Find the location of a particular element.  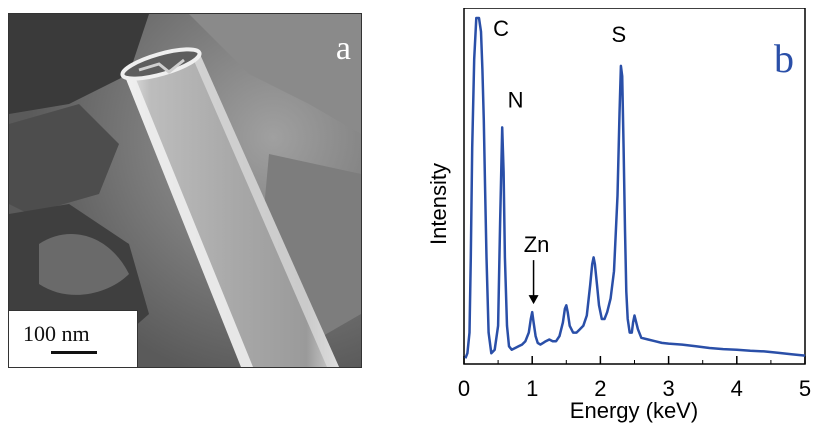

x-tick-label: 4 is located at coordinates (737, 388).